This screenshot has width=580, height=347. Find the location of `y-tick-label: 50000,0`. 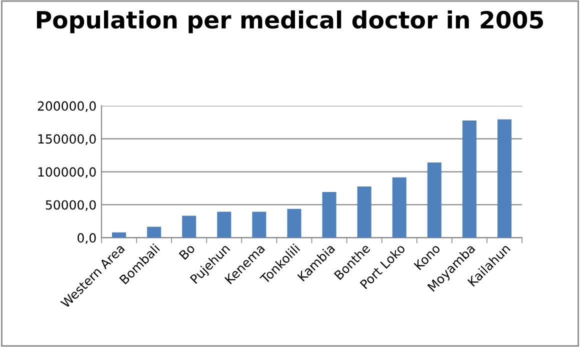

y-tick-label: 50000,0 is located at coordinates (71, 205).